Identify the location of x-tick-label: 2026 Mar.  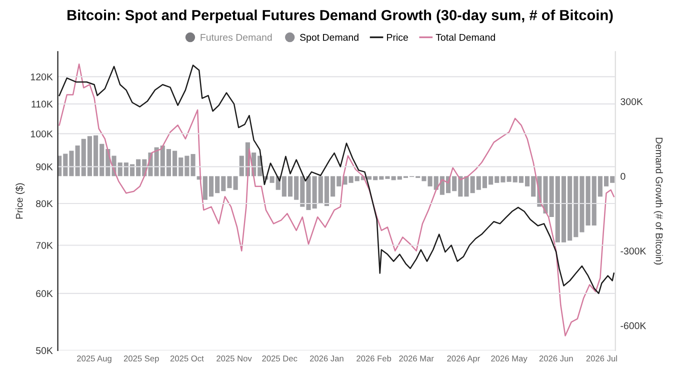
(416, 359).